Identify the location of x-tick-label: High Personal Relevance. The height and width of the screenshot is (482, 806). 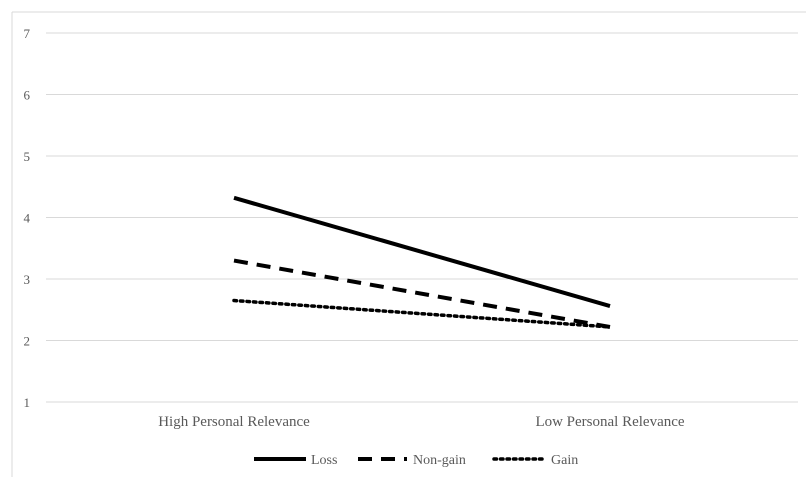
(234, 422).